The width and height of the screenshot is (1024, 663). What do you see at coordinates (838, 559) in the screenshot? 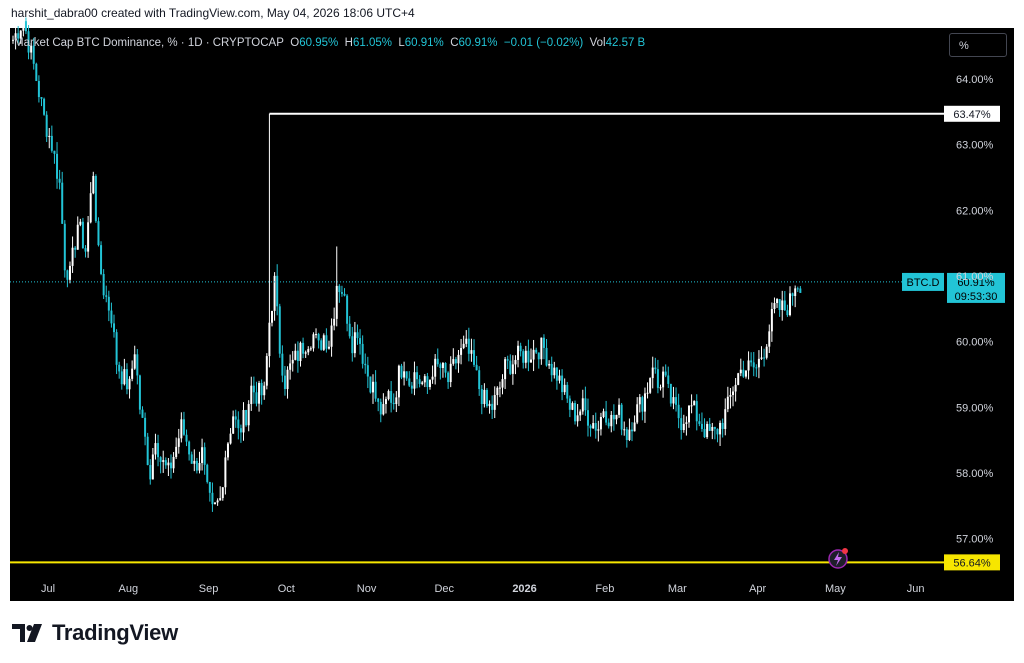
I see `lightning-icon` at bounding box center [838, 559].